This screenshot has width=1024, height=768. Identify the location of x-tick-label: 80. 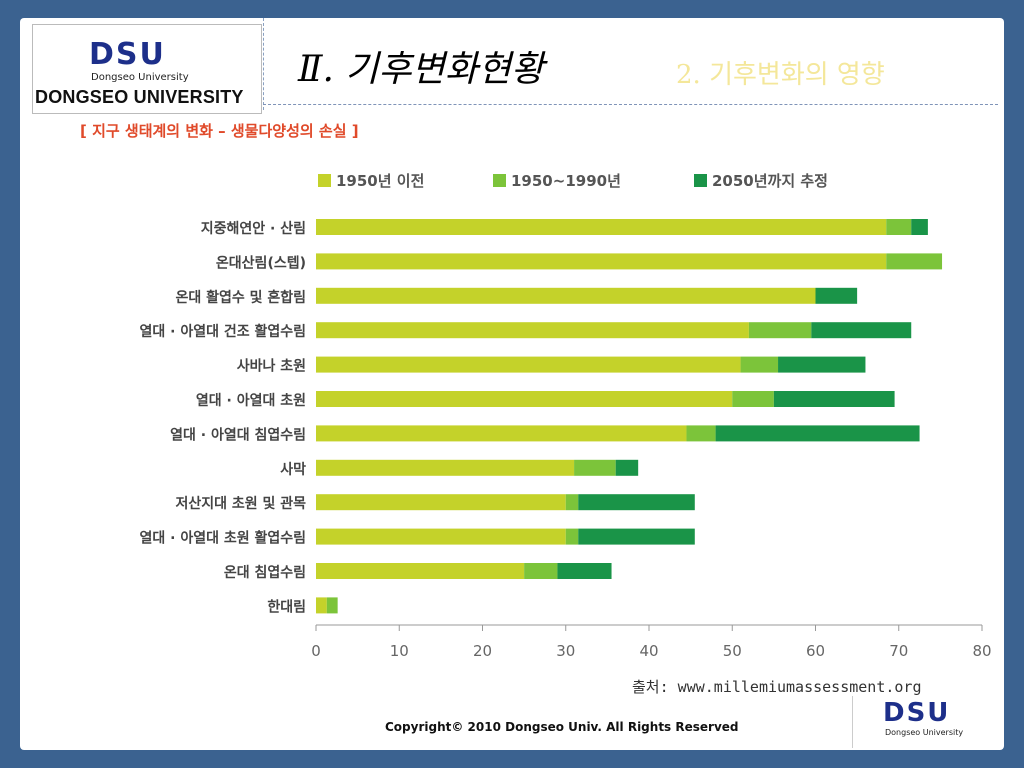
(981, 651).